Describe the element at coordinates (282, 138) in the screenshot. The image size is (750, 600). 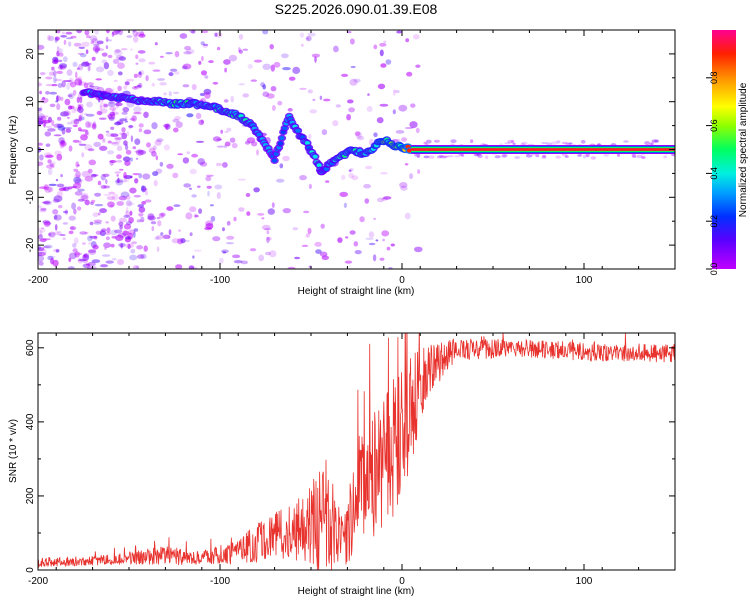
I see `ridge-point` at that location.